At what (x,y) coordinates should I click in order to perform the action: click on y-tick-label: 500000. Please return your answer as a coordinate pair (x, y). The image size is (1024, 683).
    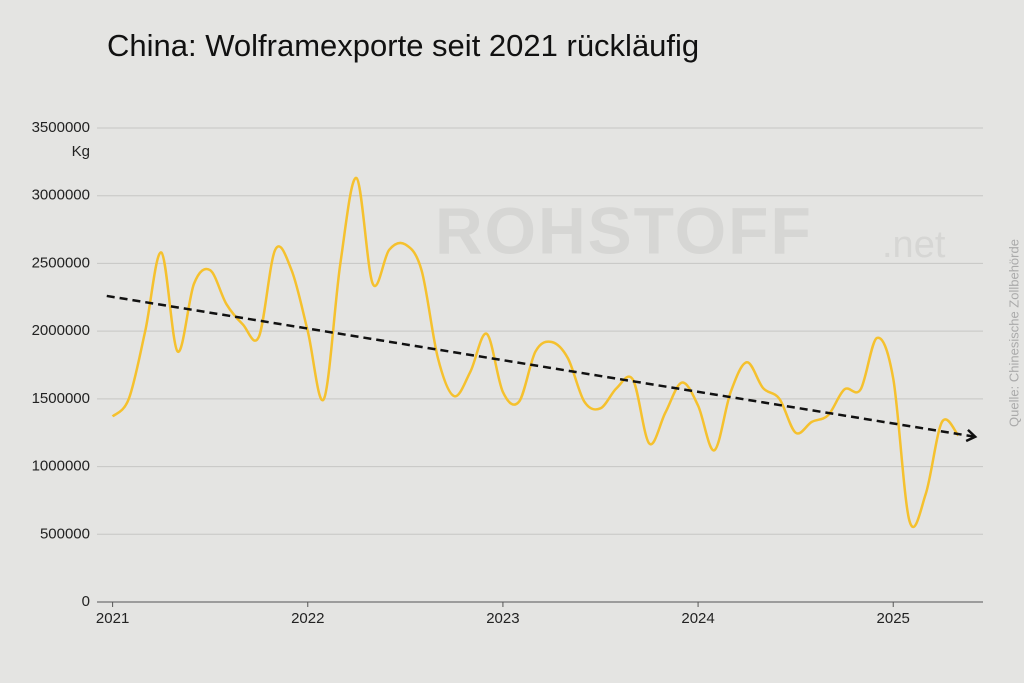
    Looking at the image, I should click on (65, 533).